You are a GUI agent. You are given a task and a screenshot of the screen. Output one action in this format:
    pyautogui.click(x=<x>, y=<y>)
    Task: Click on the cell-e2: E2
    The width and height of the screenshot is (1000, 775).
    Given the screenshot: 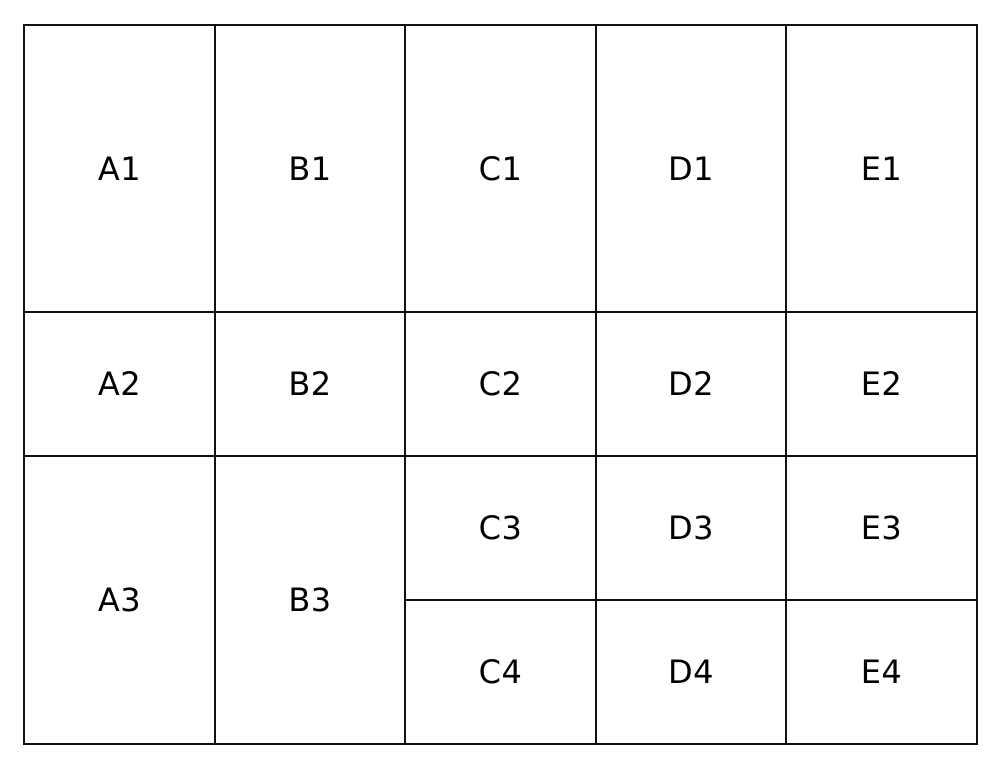 What is the action you would take?
    pyautogui.click(x=881, y=384)
    